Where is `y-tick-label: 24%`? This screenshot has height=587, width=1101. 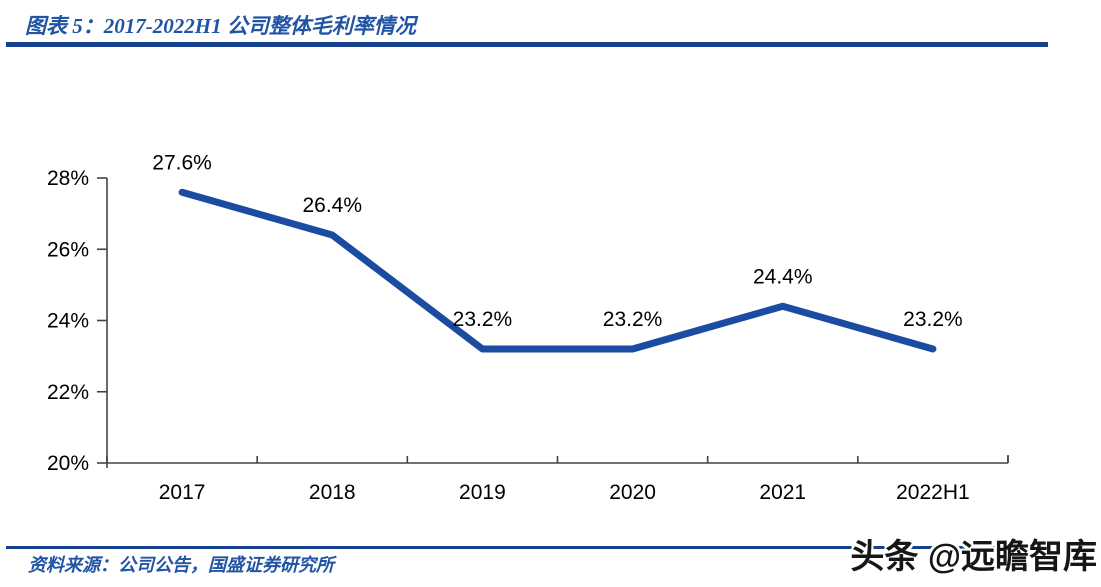 y-tick-label: 24% is located at coordinates (68, 321).